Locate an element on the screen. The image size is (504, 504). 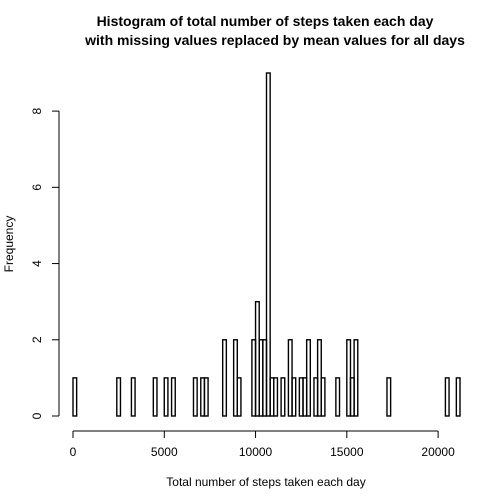
x-tick-label: 5000 is located at coordinates (164, 452).